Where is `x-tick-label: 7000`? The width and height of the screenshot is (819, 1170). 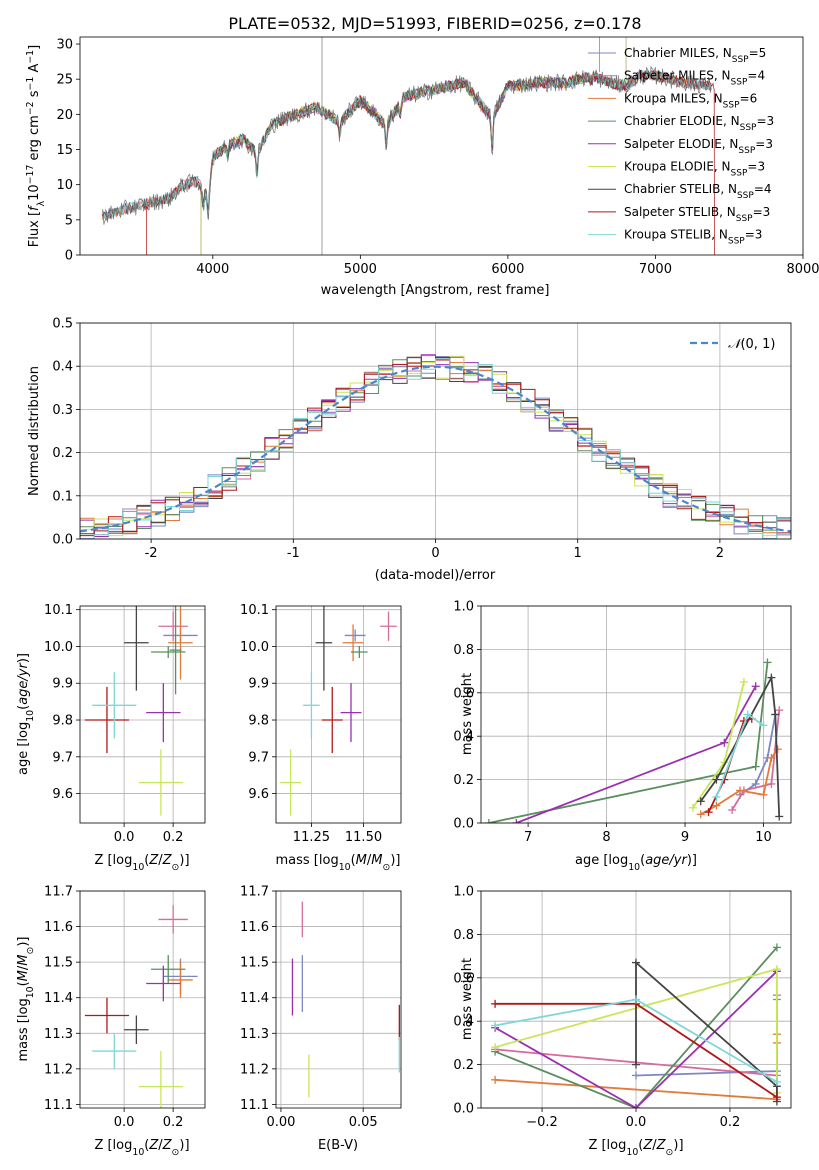 x-tick-label: 7000 is located at coordinates (655, 269).